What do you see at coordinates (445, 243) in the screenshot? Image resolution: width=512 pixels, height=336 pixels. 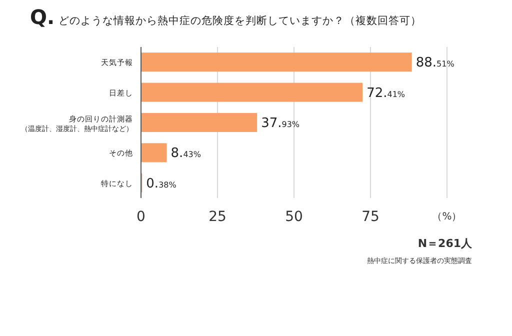 I see `text: N＝261人` at bounding box center [445, 243].